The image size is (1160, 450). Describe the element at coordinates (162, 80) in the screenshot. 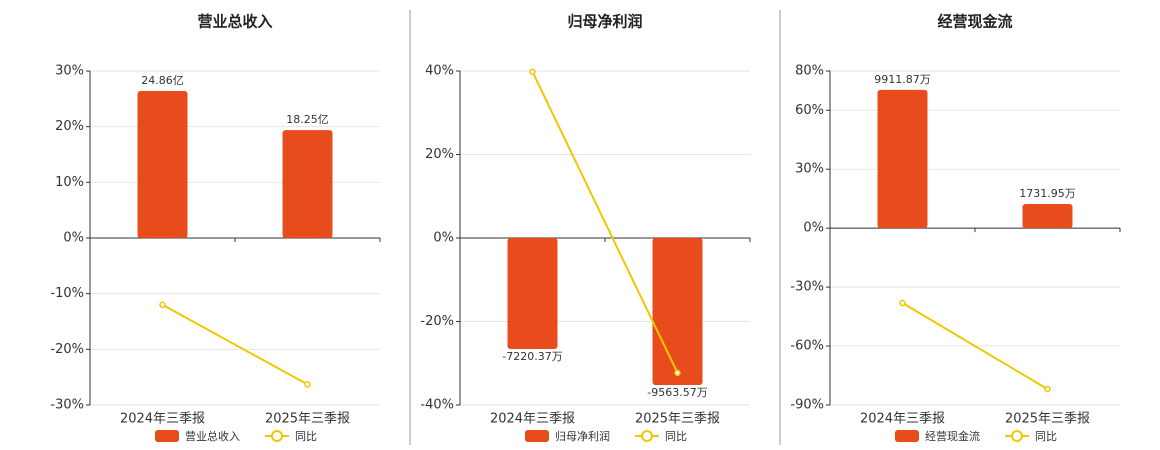

I see `bar-value-label: 24.86亿` at that location.